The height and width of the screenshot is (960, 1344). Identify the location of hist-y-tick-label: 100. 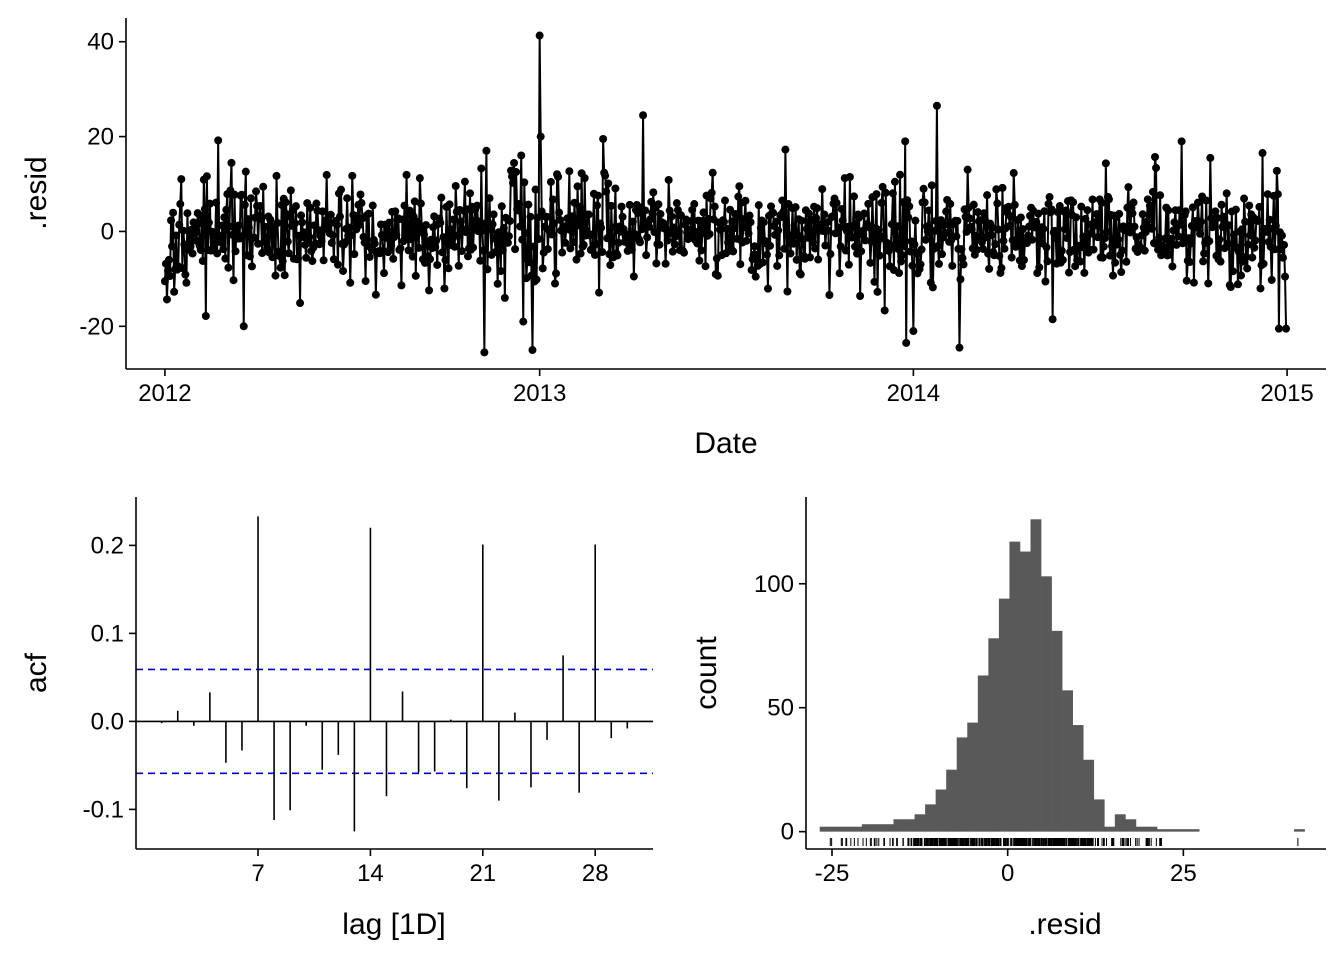
(774, 584).